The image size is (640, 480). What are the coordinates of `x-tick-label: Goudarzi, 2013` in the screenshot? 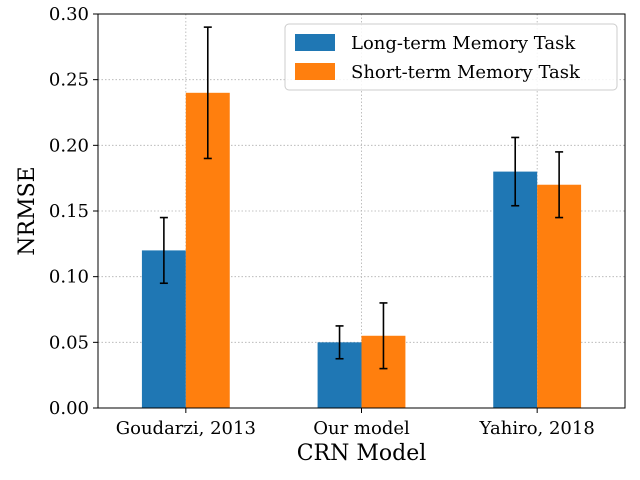 It's located at (186, 428).